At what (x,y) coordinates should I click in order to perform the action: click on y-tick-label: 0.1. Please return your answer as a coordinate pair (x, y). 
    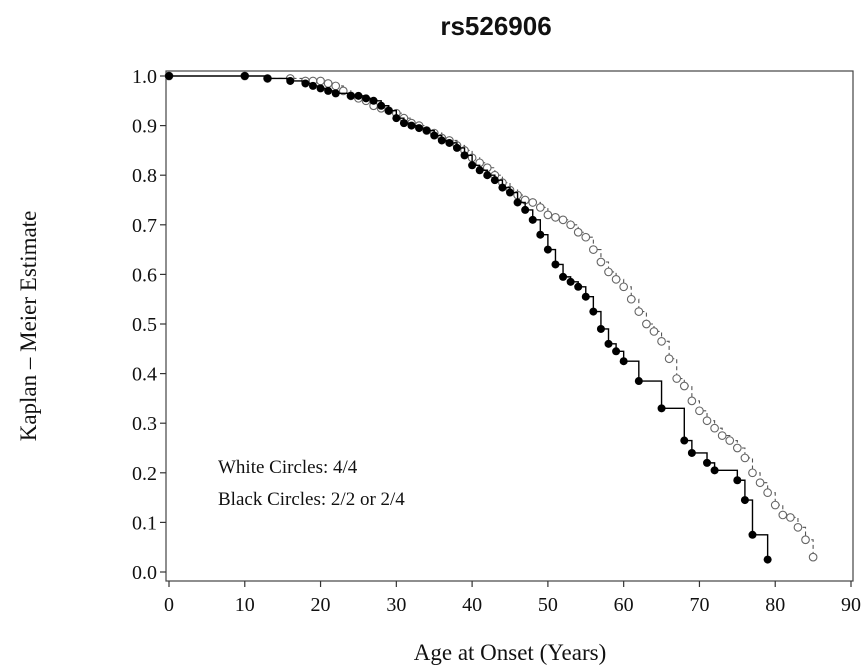
    Looking at the image, I should click on (144, 523).